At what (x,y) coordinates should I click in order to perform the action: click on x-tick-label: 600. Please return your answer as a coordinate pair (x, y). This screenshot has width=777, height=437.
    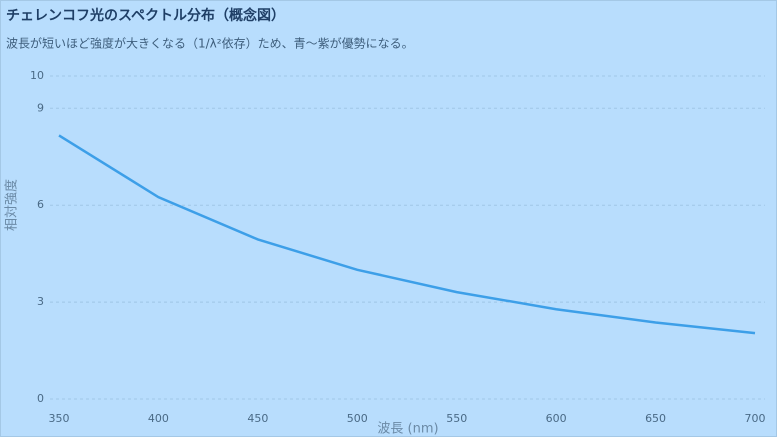
    Looking at the image, I should click on (556, 418).